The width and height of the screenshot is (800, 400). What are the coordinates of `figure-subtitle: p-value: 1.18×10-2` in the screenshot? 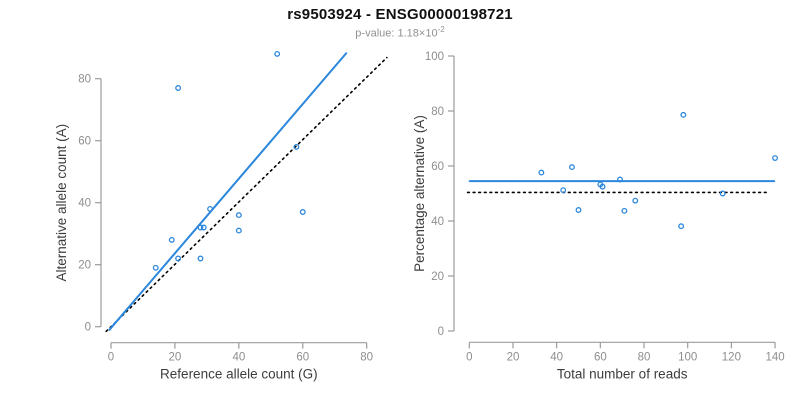 It's located at (400, 32).